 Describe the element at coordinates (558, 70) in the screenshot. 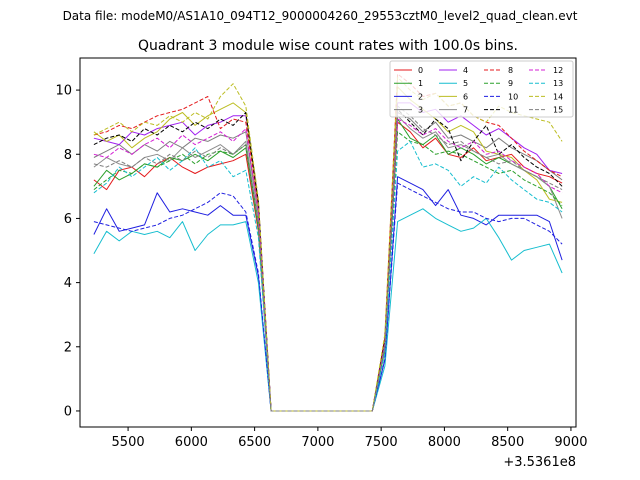

I see `legend-label-12: 12` at that location.